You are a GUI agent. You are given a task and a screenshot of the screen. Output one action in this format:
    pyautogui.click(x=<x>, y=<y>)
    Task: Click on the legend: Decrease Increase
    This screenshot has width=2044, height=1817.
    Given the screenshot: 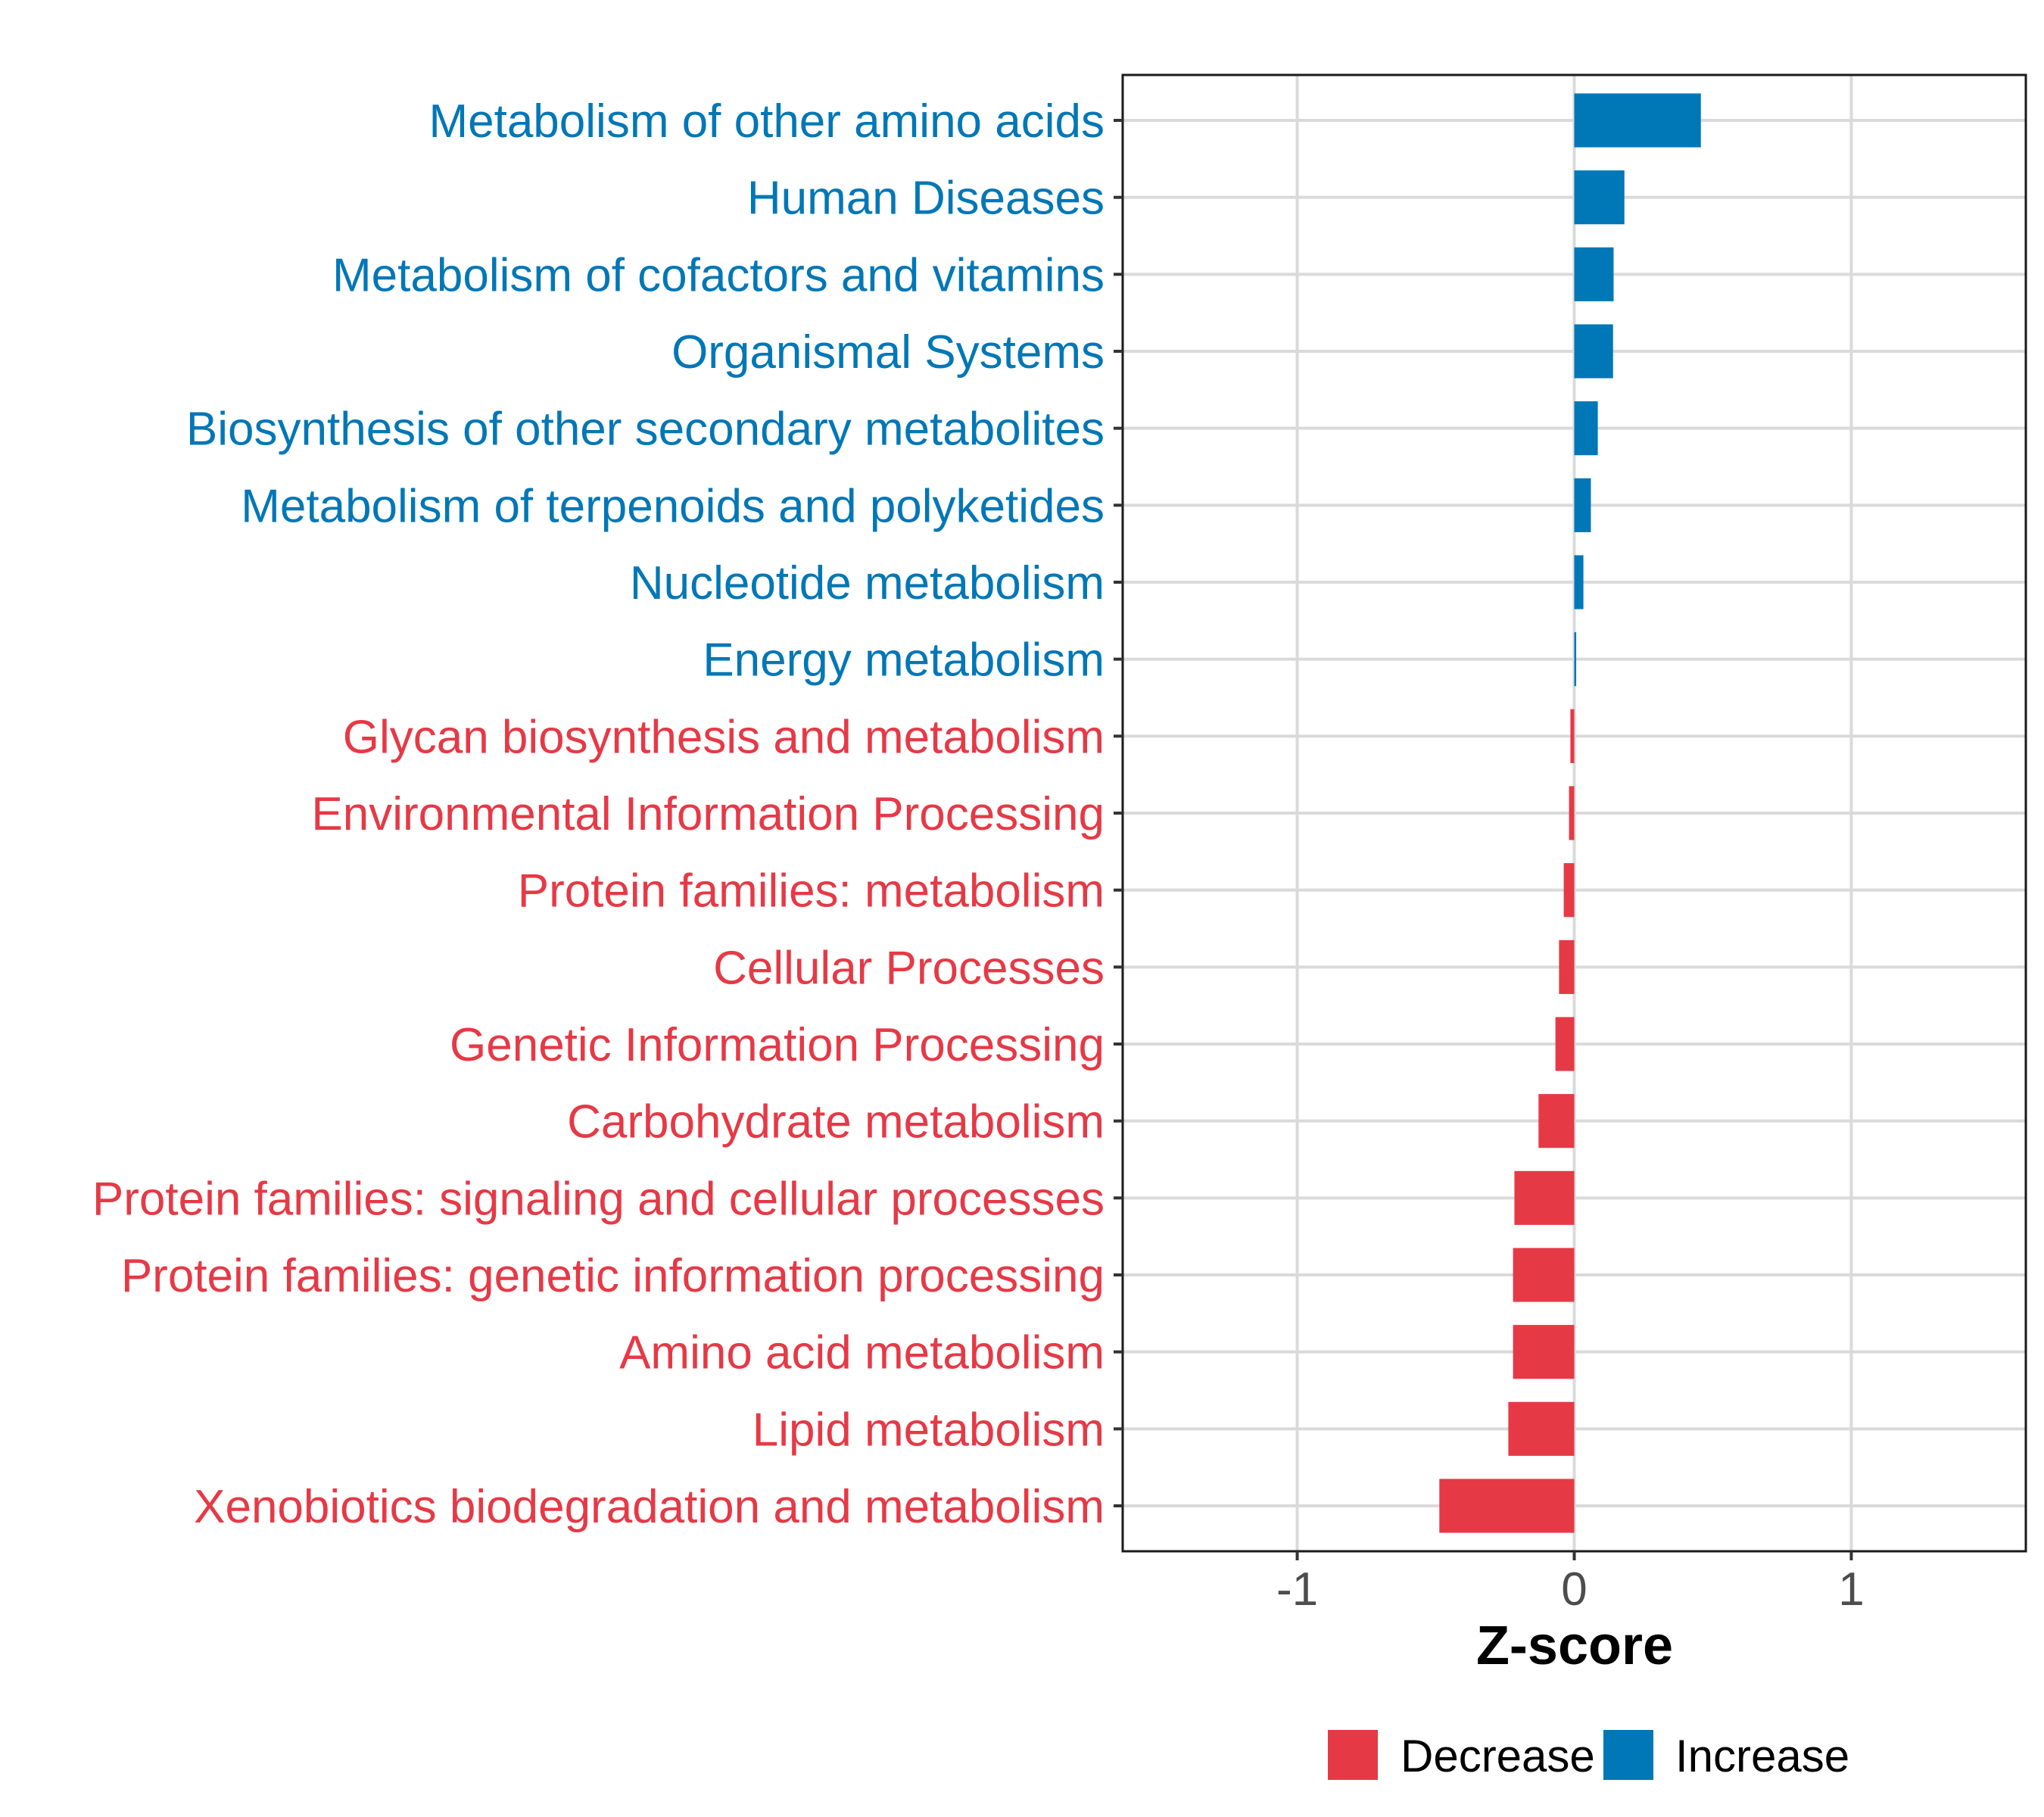 What is the action you would take?
    pyautogui.click(x=1588, y=1755)
    